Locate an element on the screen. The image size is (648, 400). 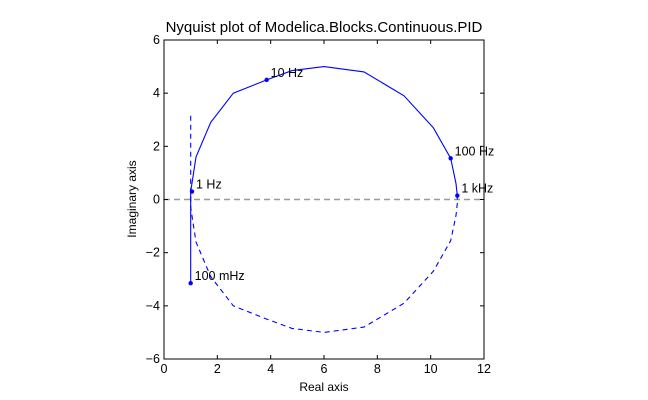
marker-100-hz is located at coordinates (450, 158).